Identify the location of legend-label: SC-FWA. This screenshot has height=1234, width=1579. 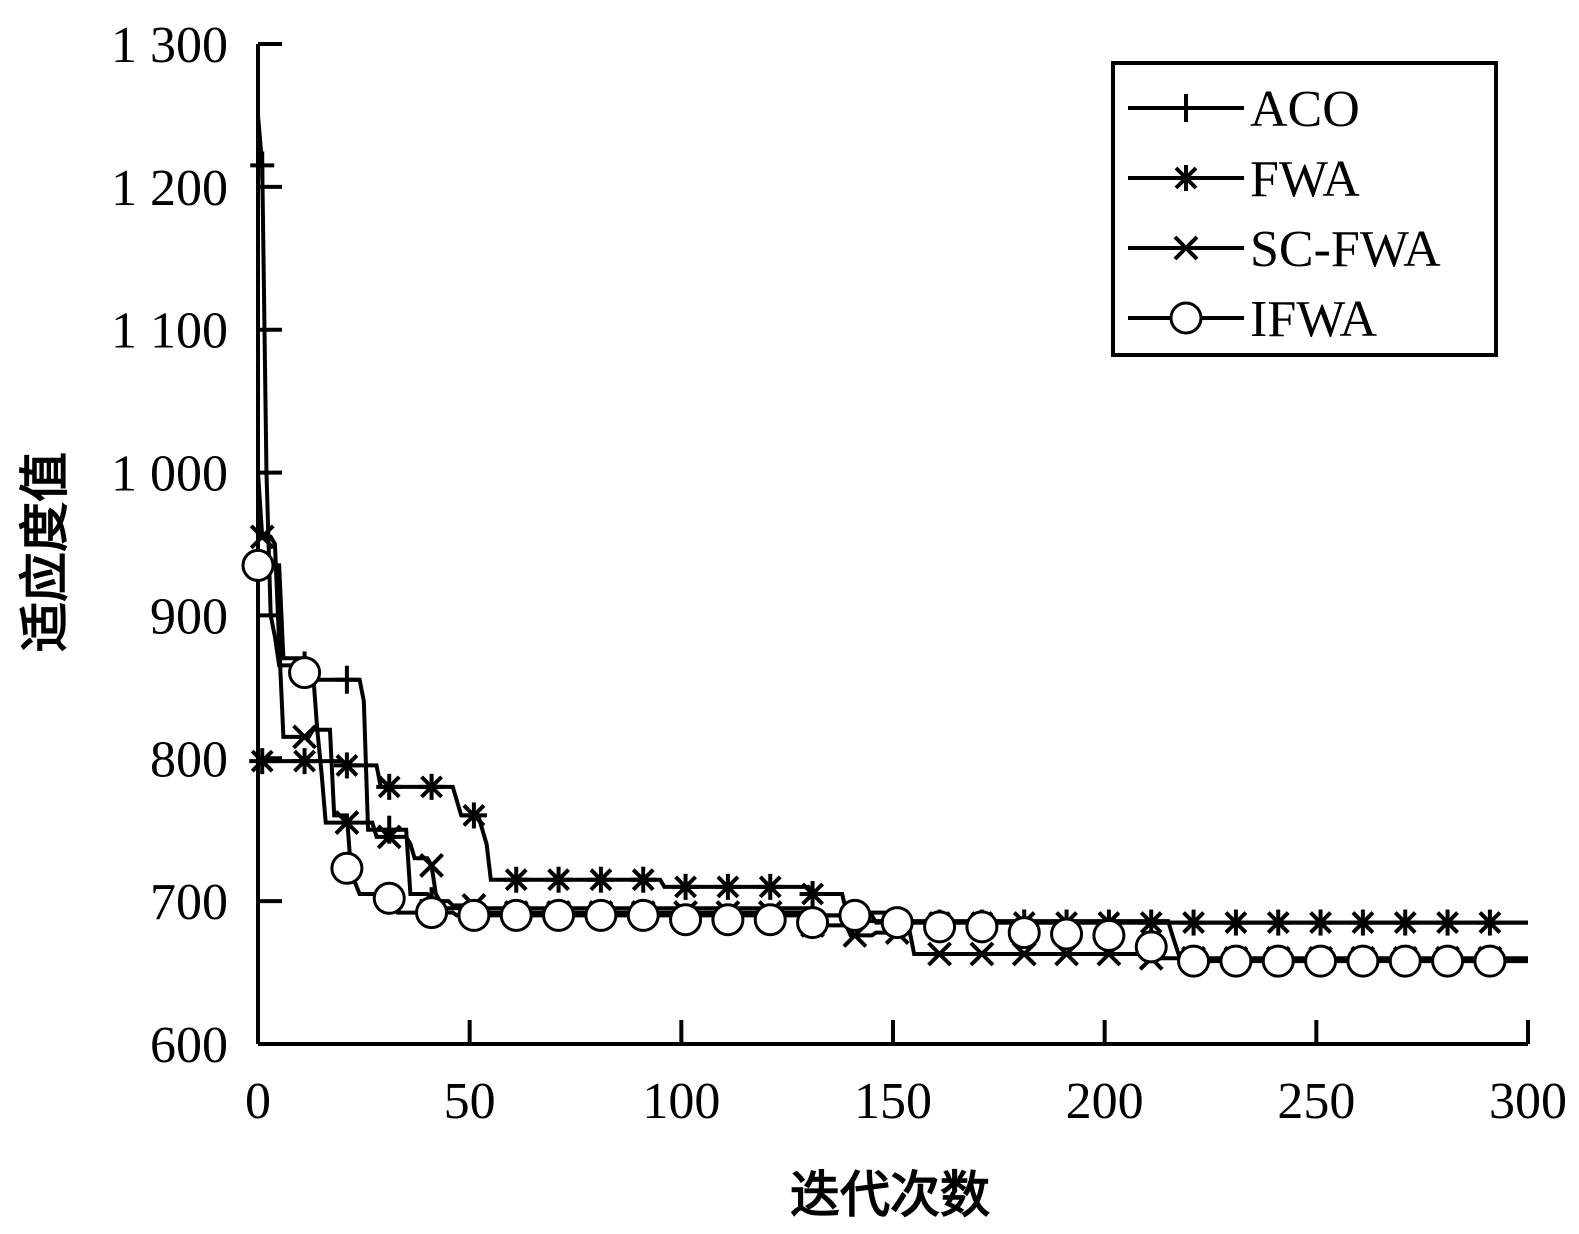
(1345, 249).